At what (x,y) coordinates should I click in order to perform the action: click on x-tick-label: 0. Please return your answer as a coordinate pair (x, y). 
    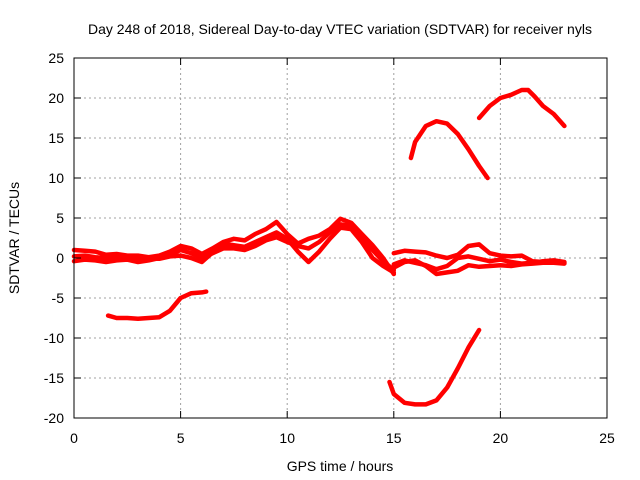
    Looking at the image, I should click on (74, 438).